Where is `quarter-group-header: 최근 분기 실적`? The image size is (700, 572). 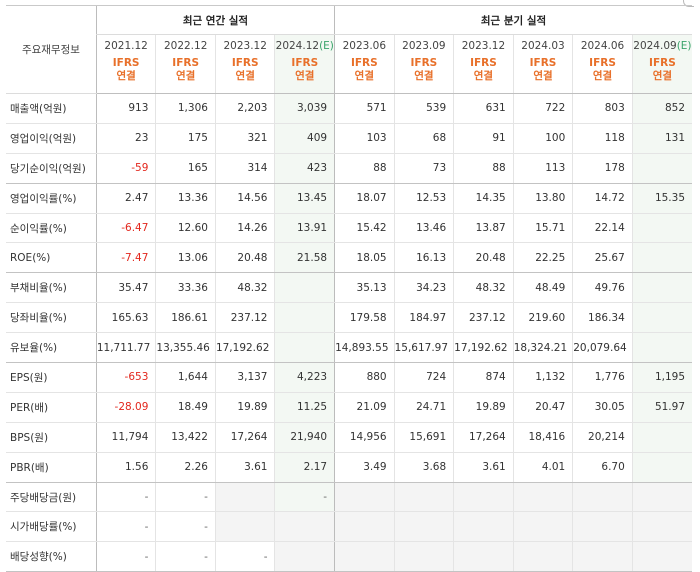
quarter-group-header: 최근 분기 실적 is located at coordinates (513, 20).